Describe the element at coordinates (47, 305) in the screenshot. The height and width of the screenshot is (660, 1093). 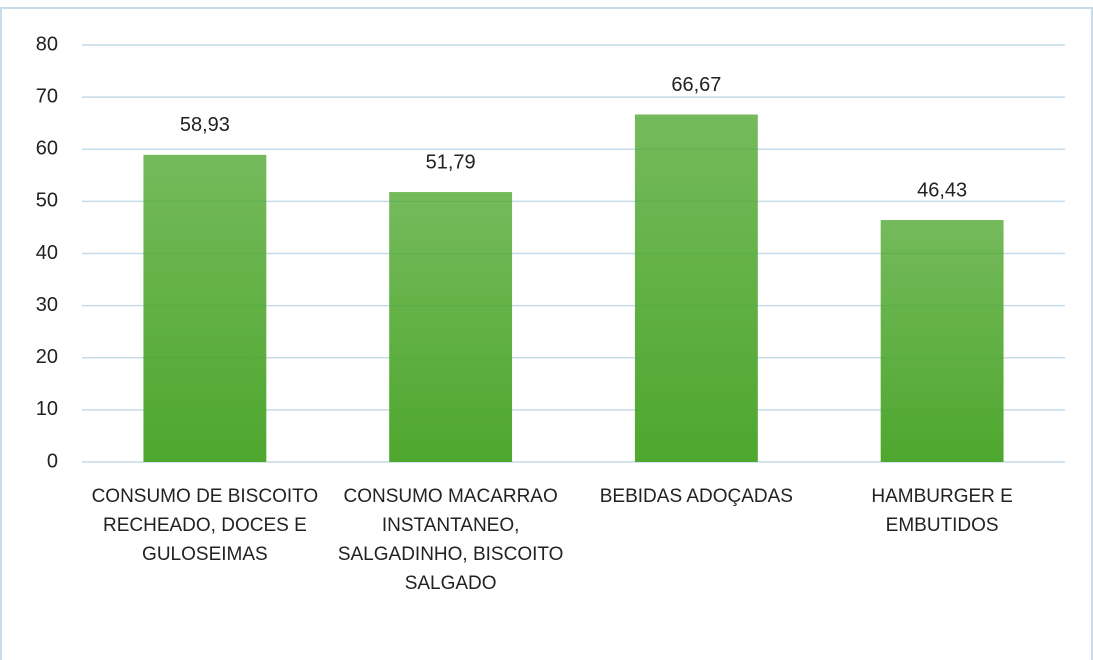
I see `y-tick-label: 30` at that location.